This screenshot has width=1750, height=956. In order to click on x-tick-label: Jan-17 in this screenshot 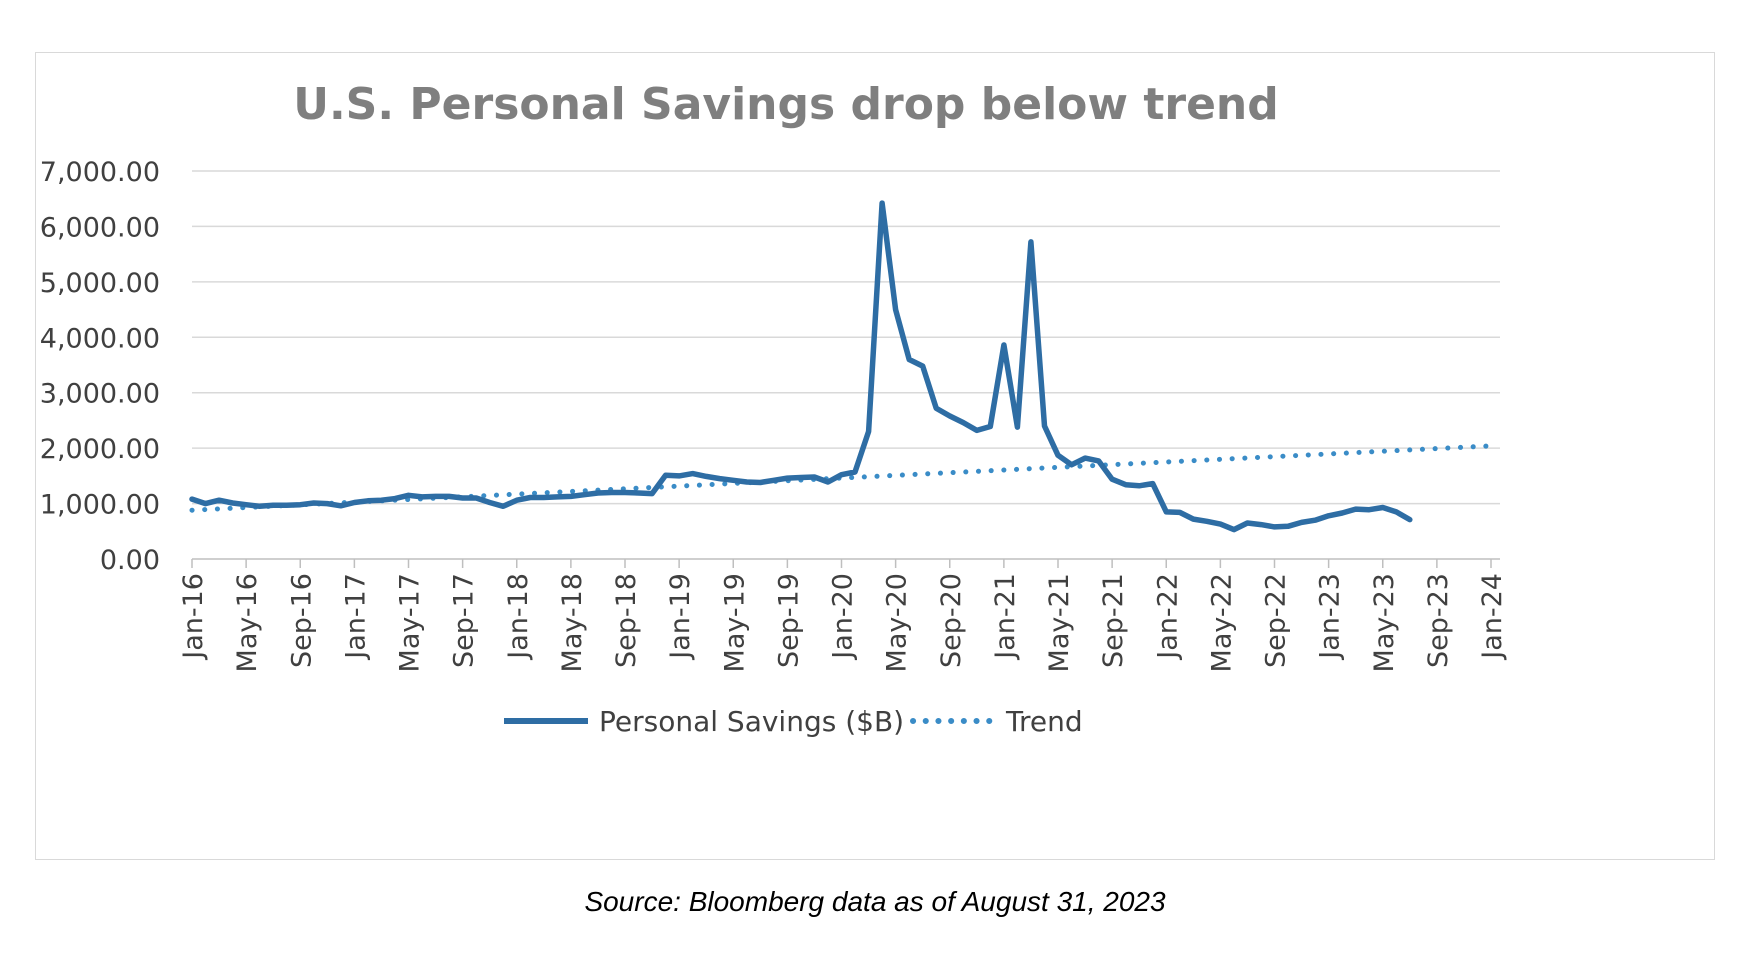, I will do `click(355, 617)`.